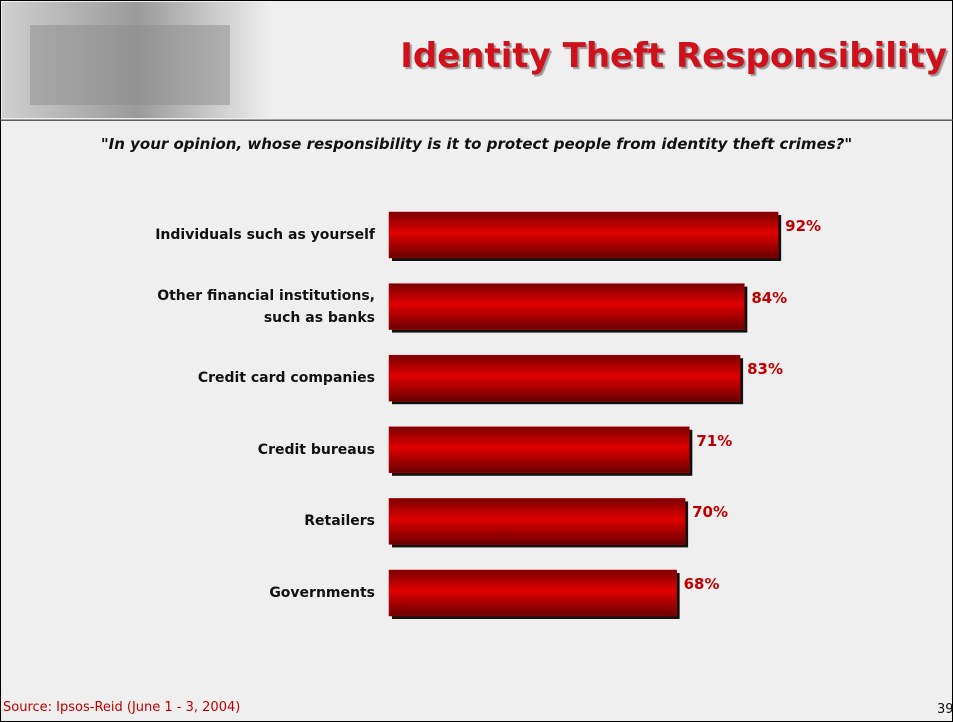 This screenshot has width=953, height=722. What do you see at coordinates (710, 512) in the screenshot?
I see `value-label: 70%` at bounding box center [710, 512].